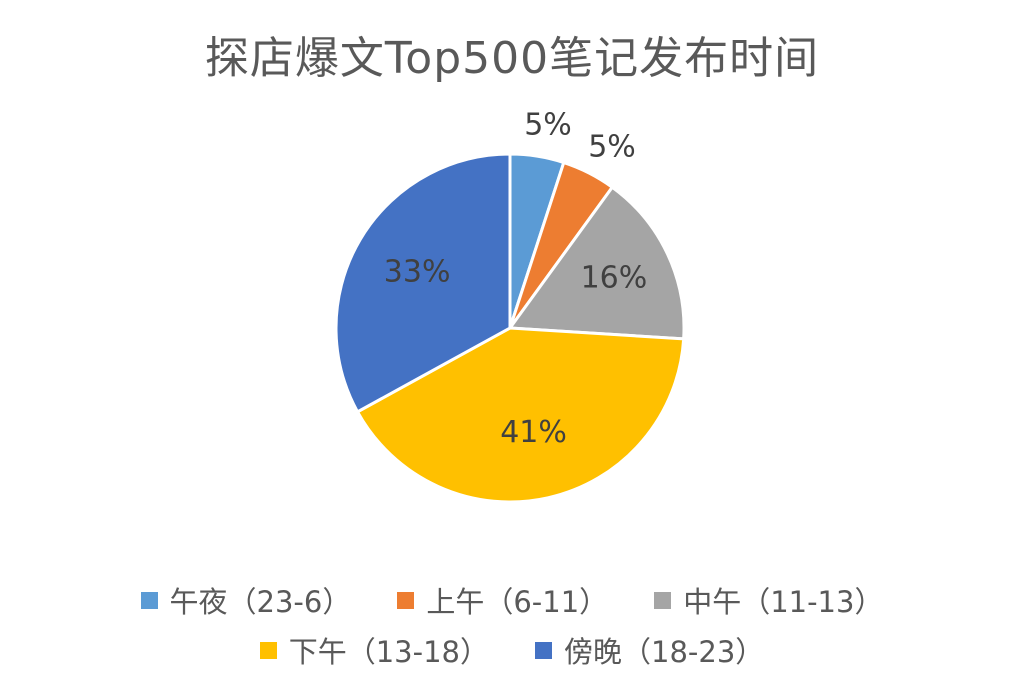  What do you see at coordinates (517, 602) in the screenshot?
I see `legend-label: 上午（6-11）` at bounding box center [517, 602].